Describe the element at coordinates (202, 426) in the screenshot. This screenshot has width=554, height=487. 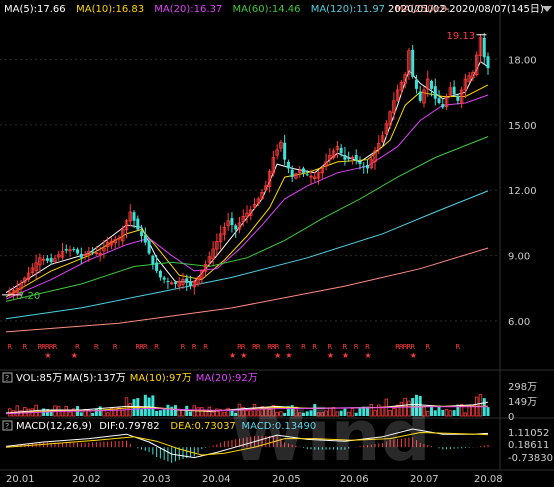
I see `legend-item: DEA:0.73037` at that location.